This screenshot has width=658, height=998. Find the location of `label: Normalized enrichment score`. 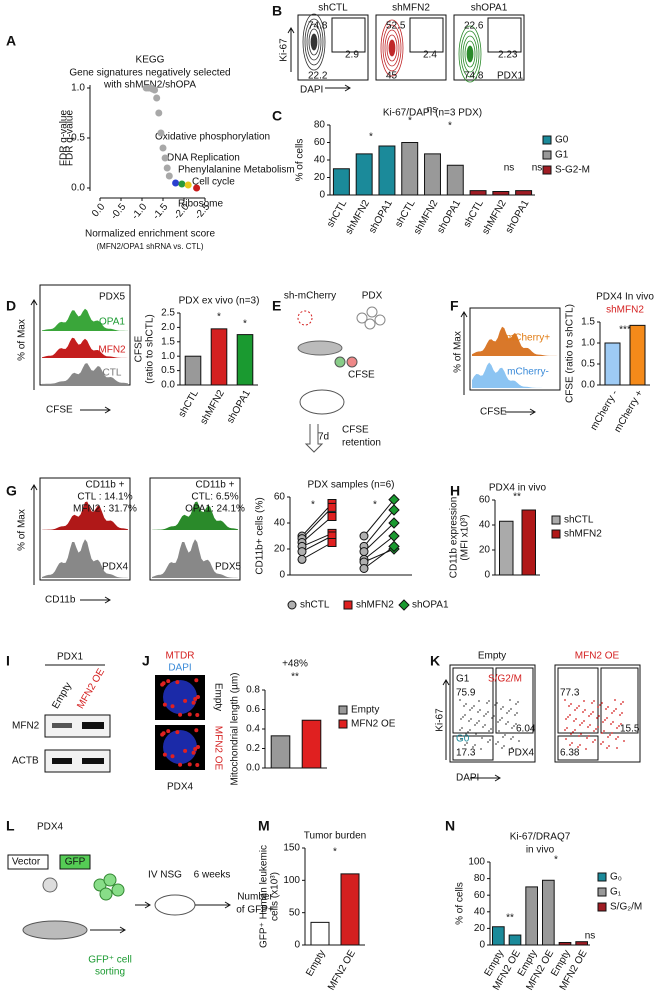

label: Normalized enrichment score is located at coordinates (150, 234).